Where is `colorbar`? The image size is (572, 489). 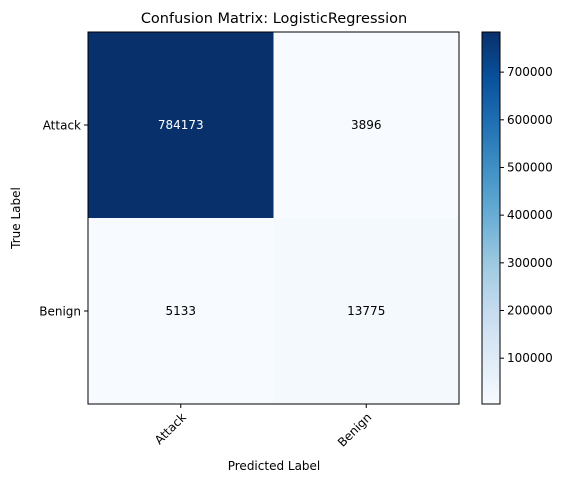 colorbar is located at coordinates (491, 218).